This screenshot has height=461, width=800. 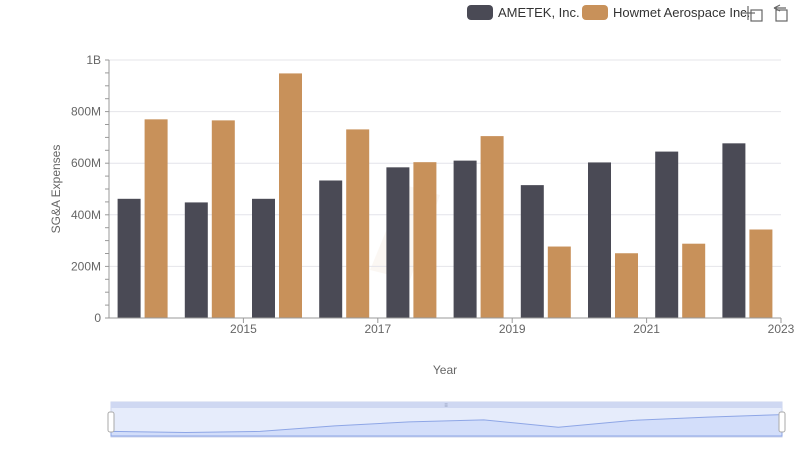 I want to click on bar-howmet-2017, so click(x=358, y=223).